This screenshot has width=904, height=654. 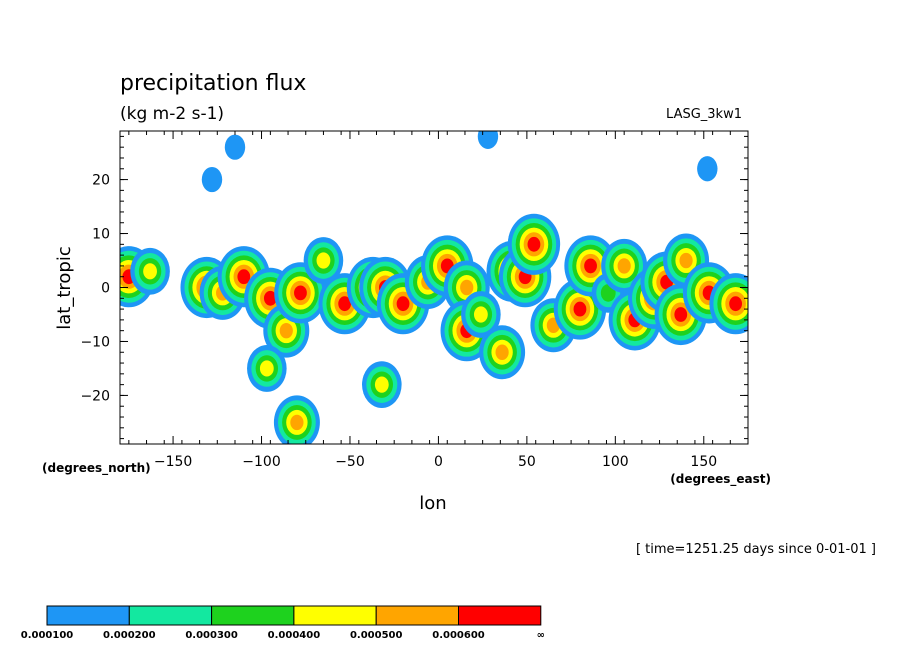 I want to click on x-tick-label: 0, so click(x=438, y=462).